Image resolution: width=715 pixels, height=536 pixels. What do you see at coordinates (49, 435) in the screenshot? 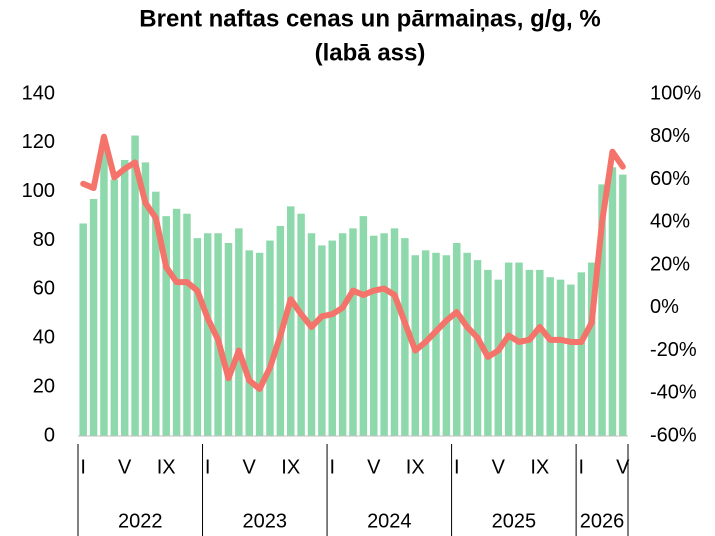
I see `y-tick-label: 0` at bounding box center [49, 435].